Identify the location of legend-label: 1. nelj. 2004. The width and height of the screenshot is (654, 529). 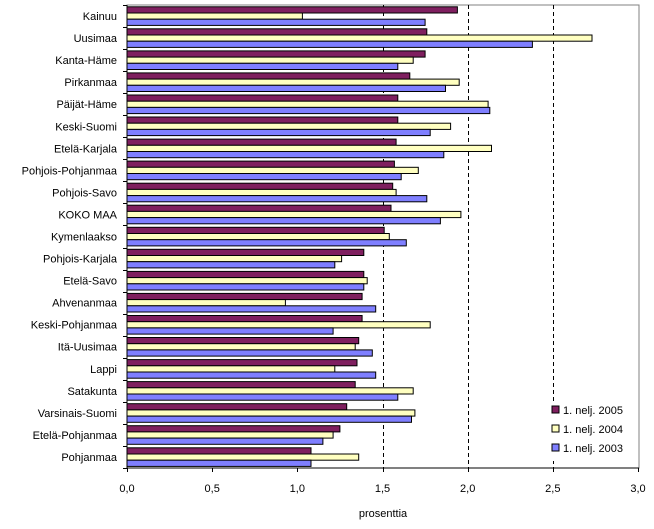
(593, 430).